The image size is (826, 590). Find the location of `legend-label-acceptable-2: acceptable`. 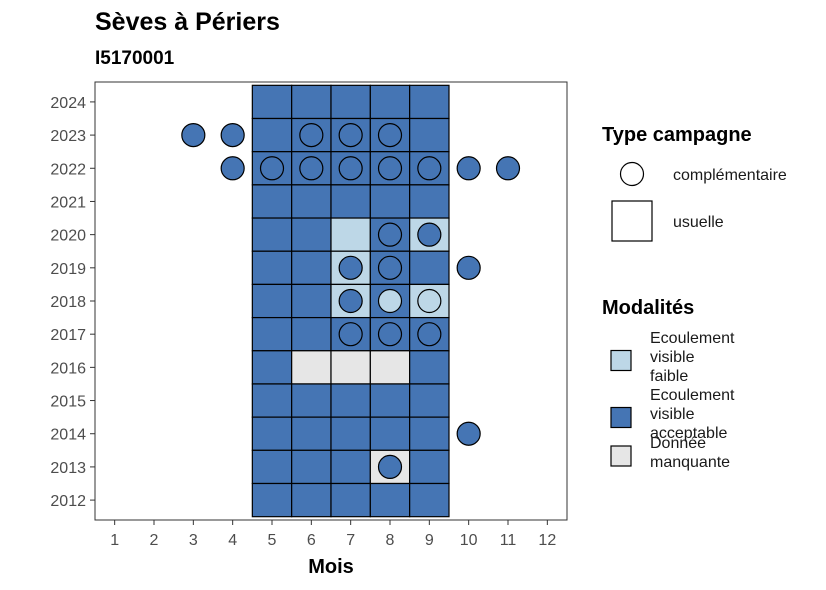

legend-label-acceptable-2: acceptable is located at coordinates (688, 433).